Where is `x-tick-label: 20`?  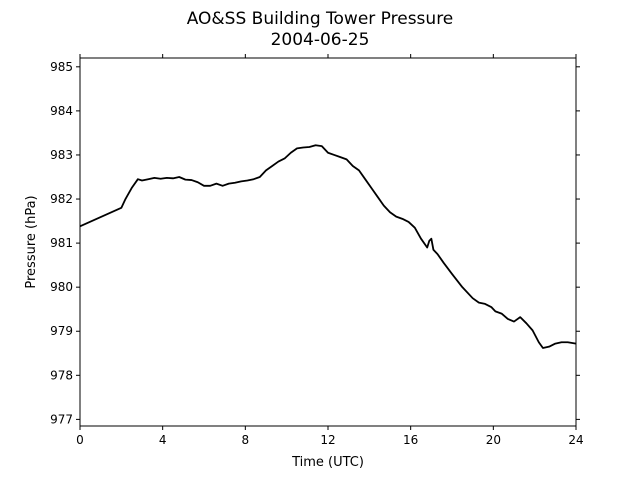 x-tick-label: 20 is located at coordinates (493, 440).